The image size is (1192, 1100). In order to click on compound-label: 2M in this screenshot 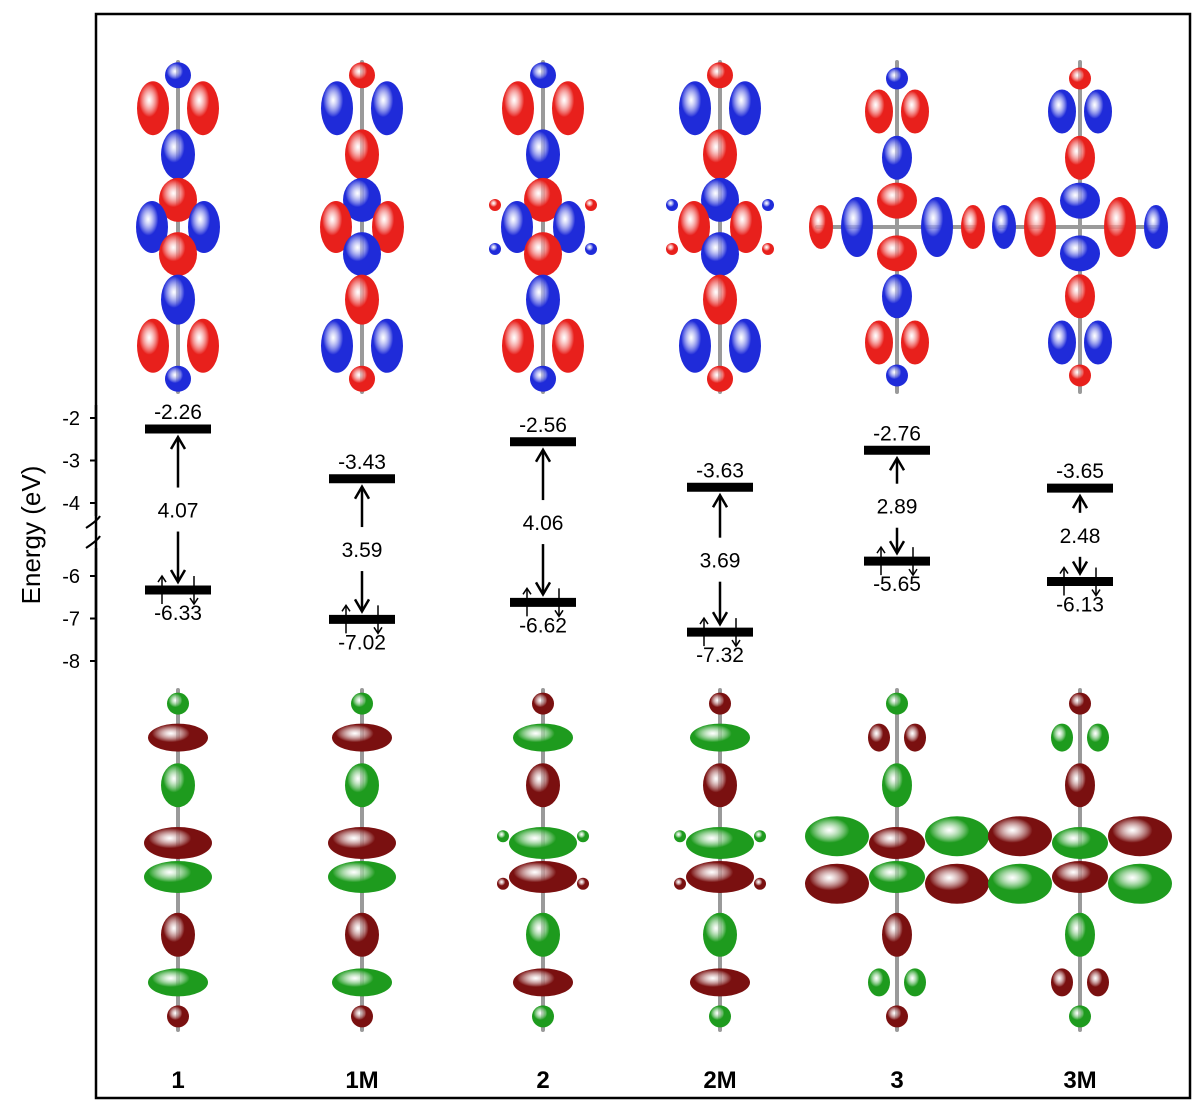, I will do `click(719, 1080)`.